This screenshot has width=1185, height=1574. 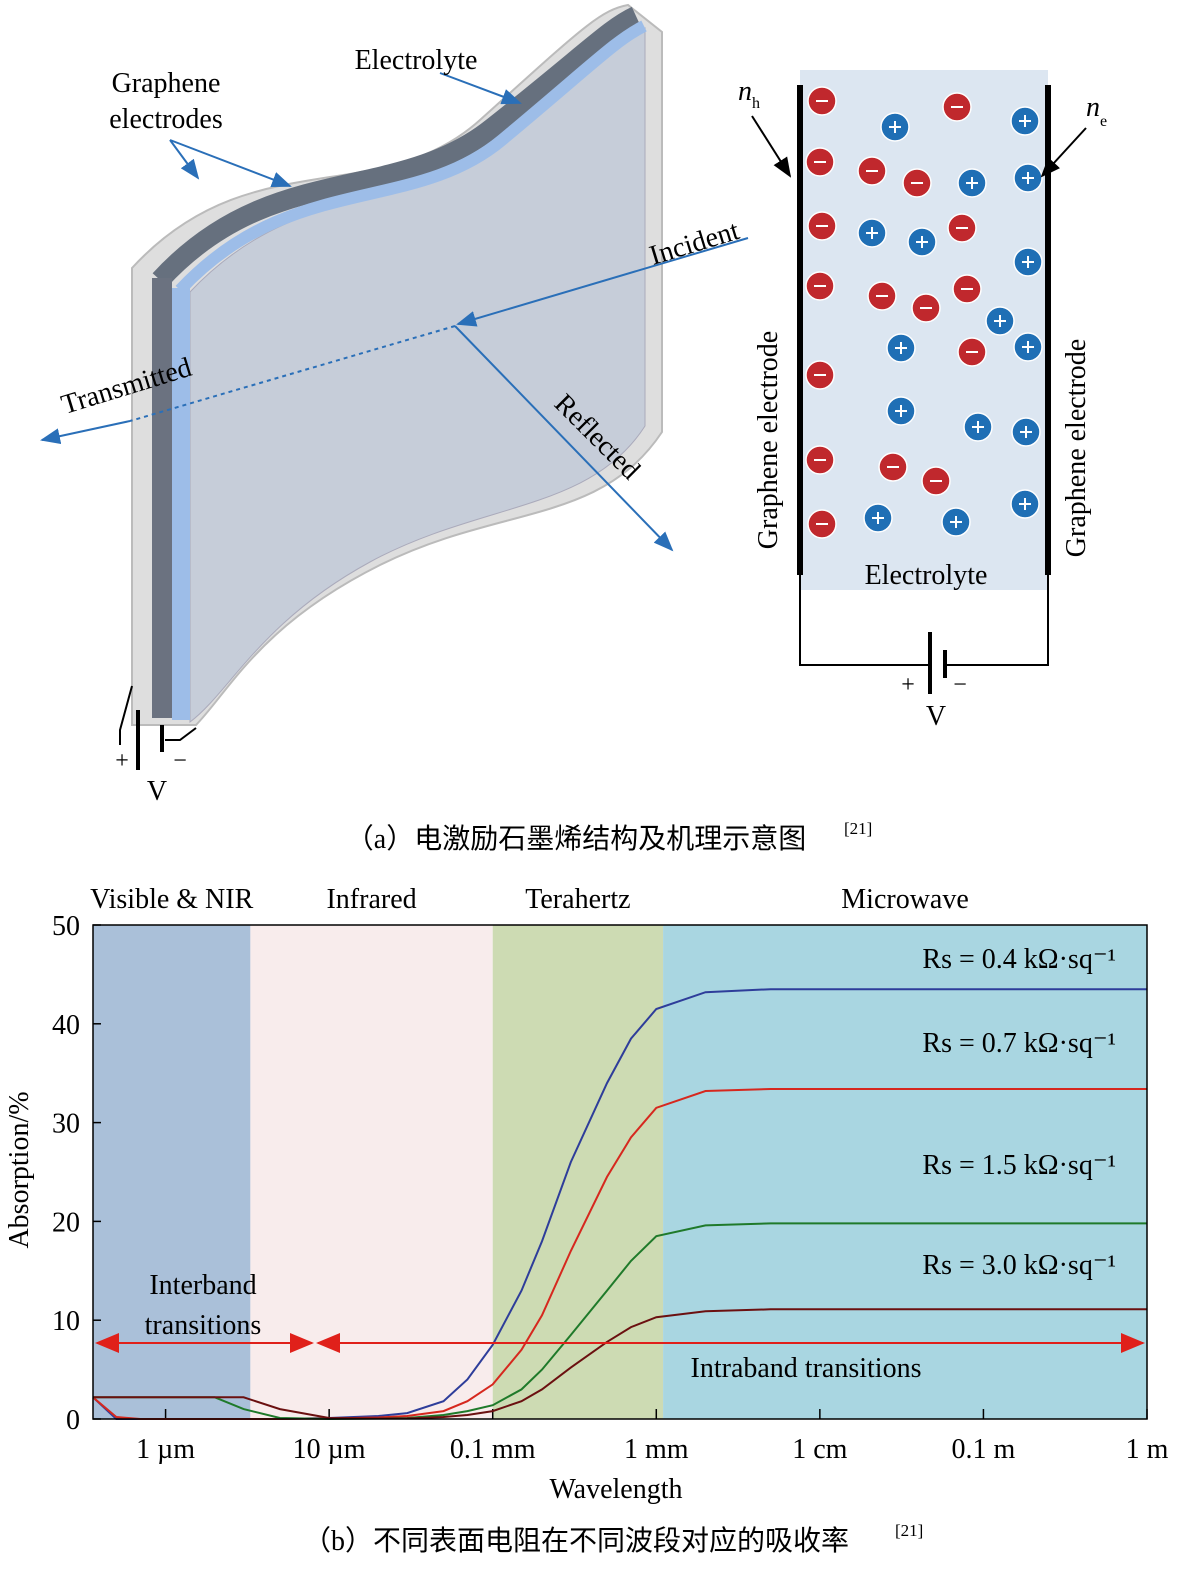 What do you see at coordinates (577, 899) in the screenshot?
I see `band-label: Terahertz` at bounding box center [577, 899].